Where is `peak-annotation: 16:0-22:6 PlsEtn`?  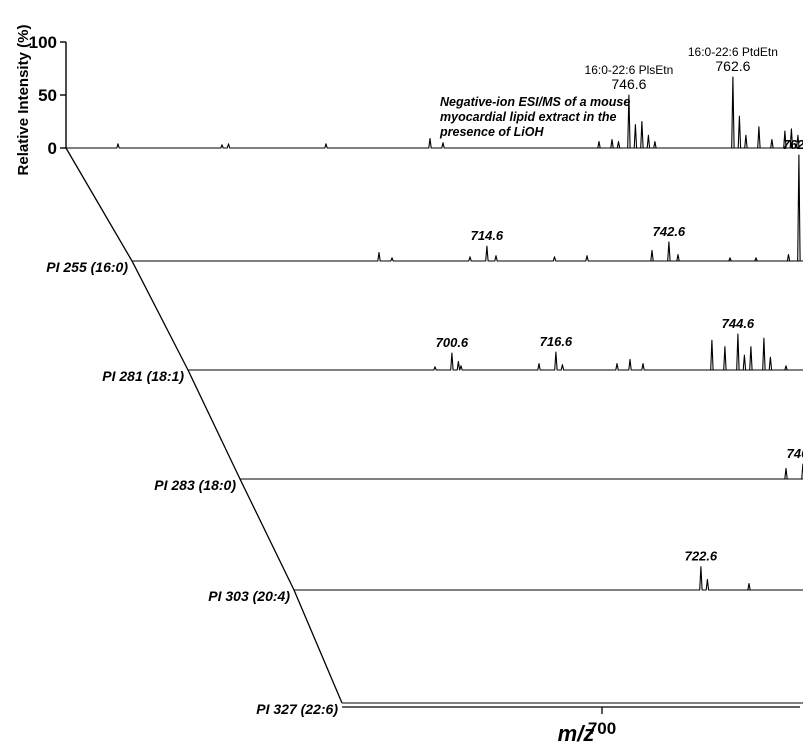
peak-annotation: 16:0-22:6 PlsEtn is located at coordinates (629, 70).